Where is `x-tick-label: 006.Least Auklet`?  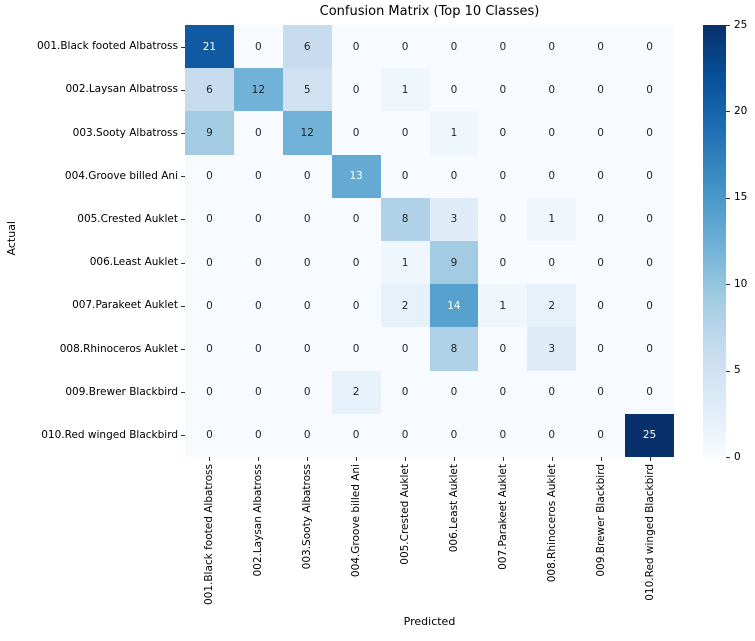
x-tick-label: 006.Least Auklet is located at coordinates (453, 508).